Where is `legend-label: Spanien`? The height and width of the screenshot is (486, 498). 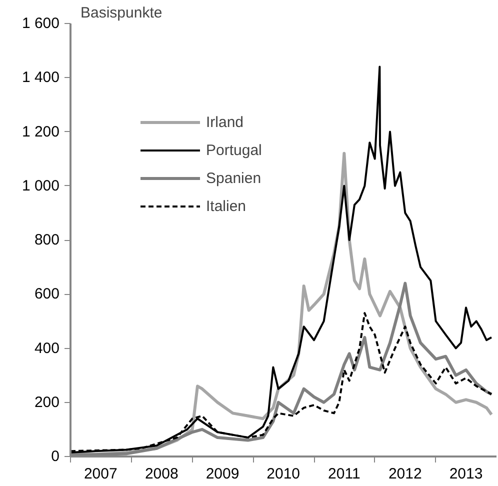 legend-label: Spanien is located at coordinates (234, 178).